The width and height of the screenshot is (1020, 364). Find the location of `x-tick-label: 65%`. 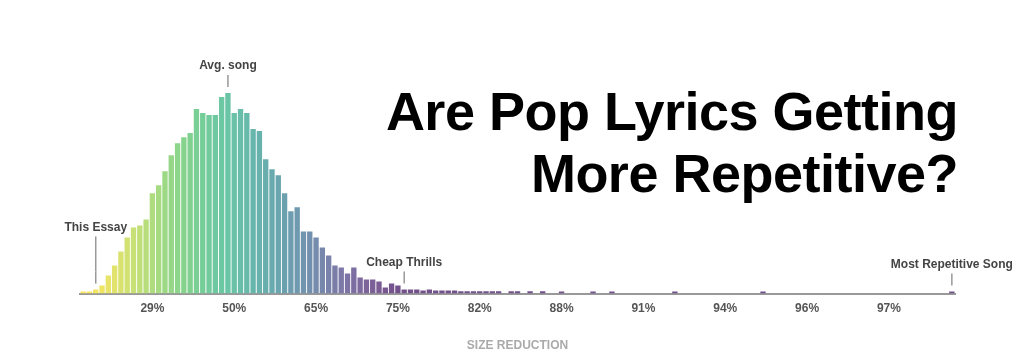

x-tick-label: 65% is located at coordinates (316, 308).